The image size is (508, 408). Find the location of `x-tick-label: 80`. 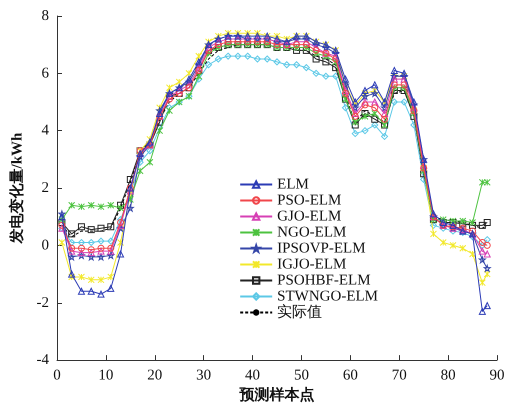

x-tick-label: 80 is located at coordinates (448, 376).